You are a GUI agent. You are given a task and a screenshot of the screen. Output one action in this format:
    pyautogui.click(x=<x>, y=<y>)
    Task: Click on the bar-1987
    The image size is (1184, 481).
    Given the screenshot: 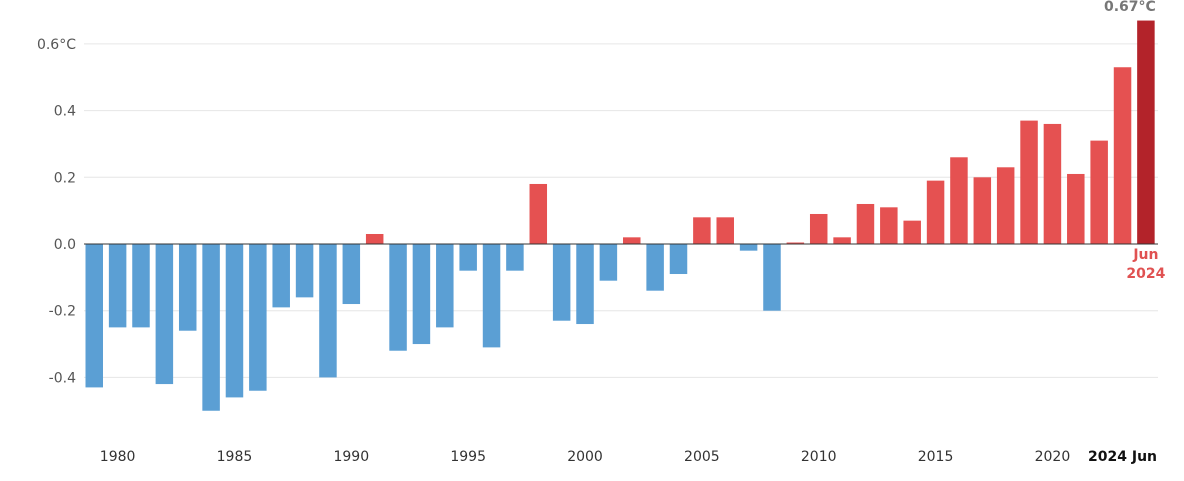 What is the action you would take?
    pyautogui.click(x=281, y=276)
    